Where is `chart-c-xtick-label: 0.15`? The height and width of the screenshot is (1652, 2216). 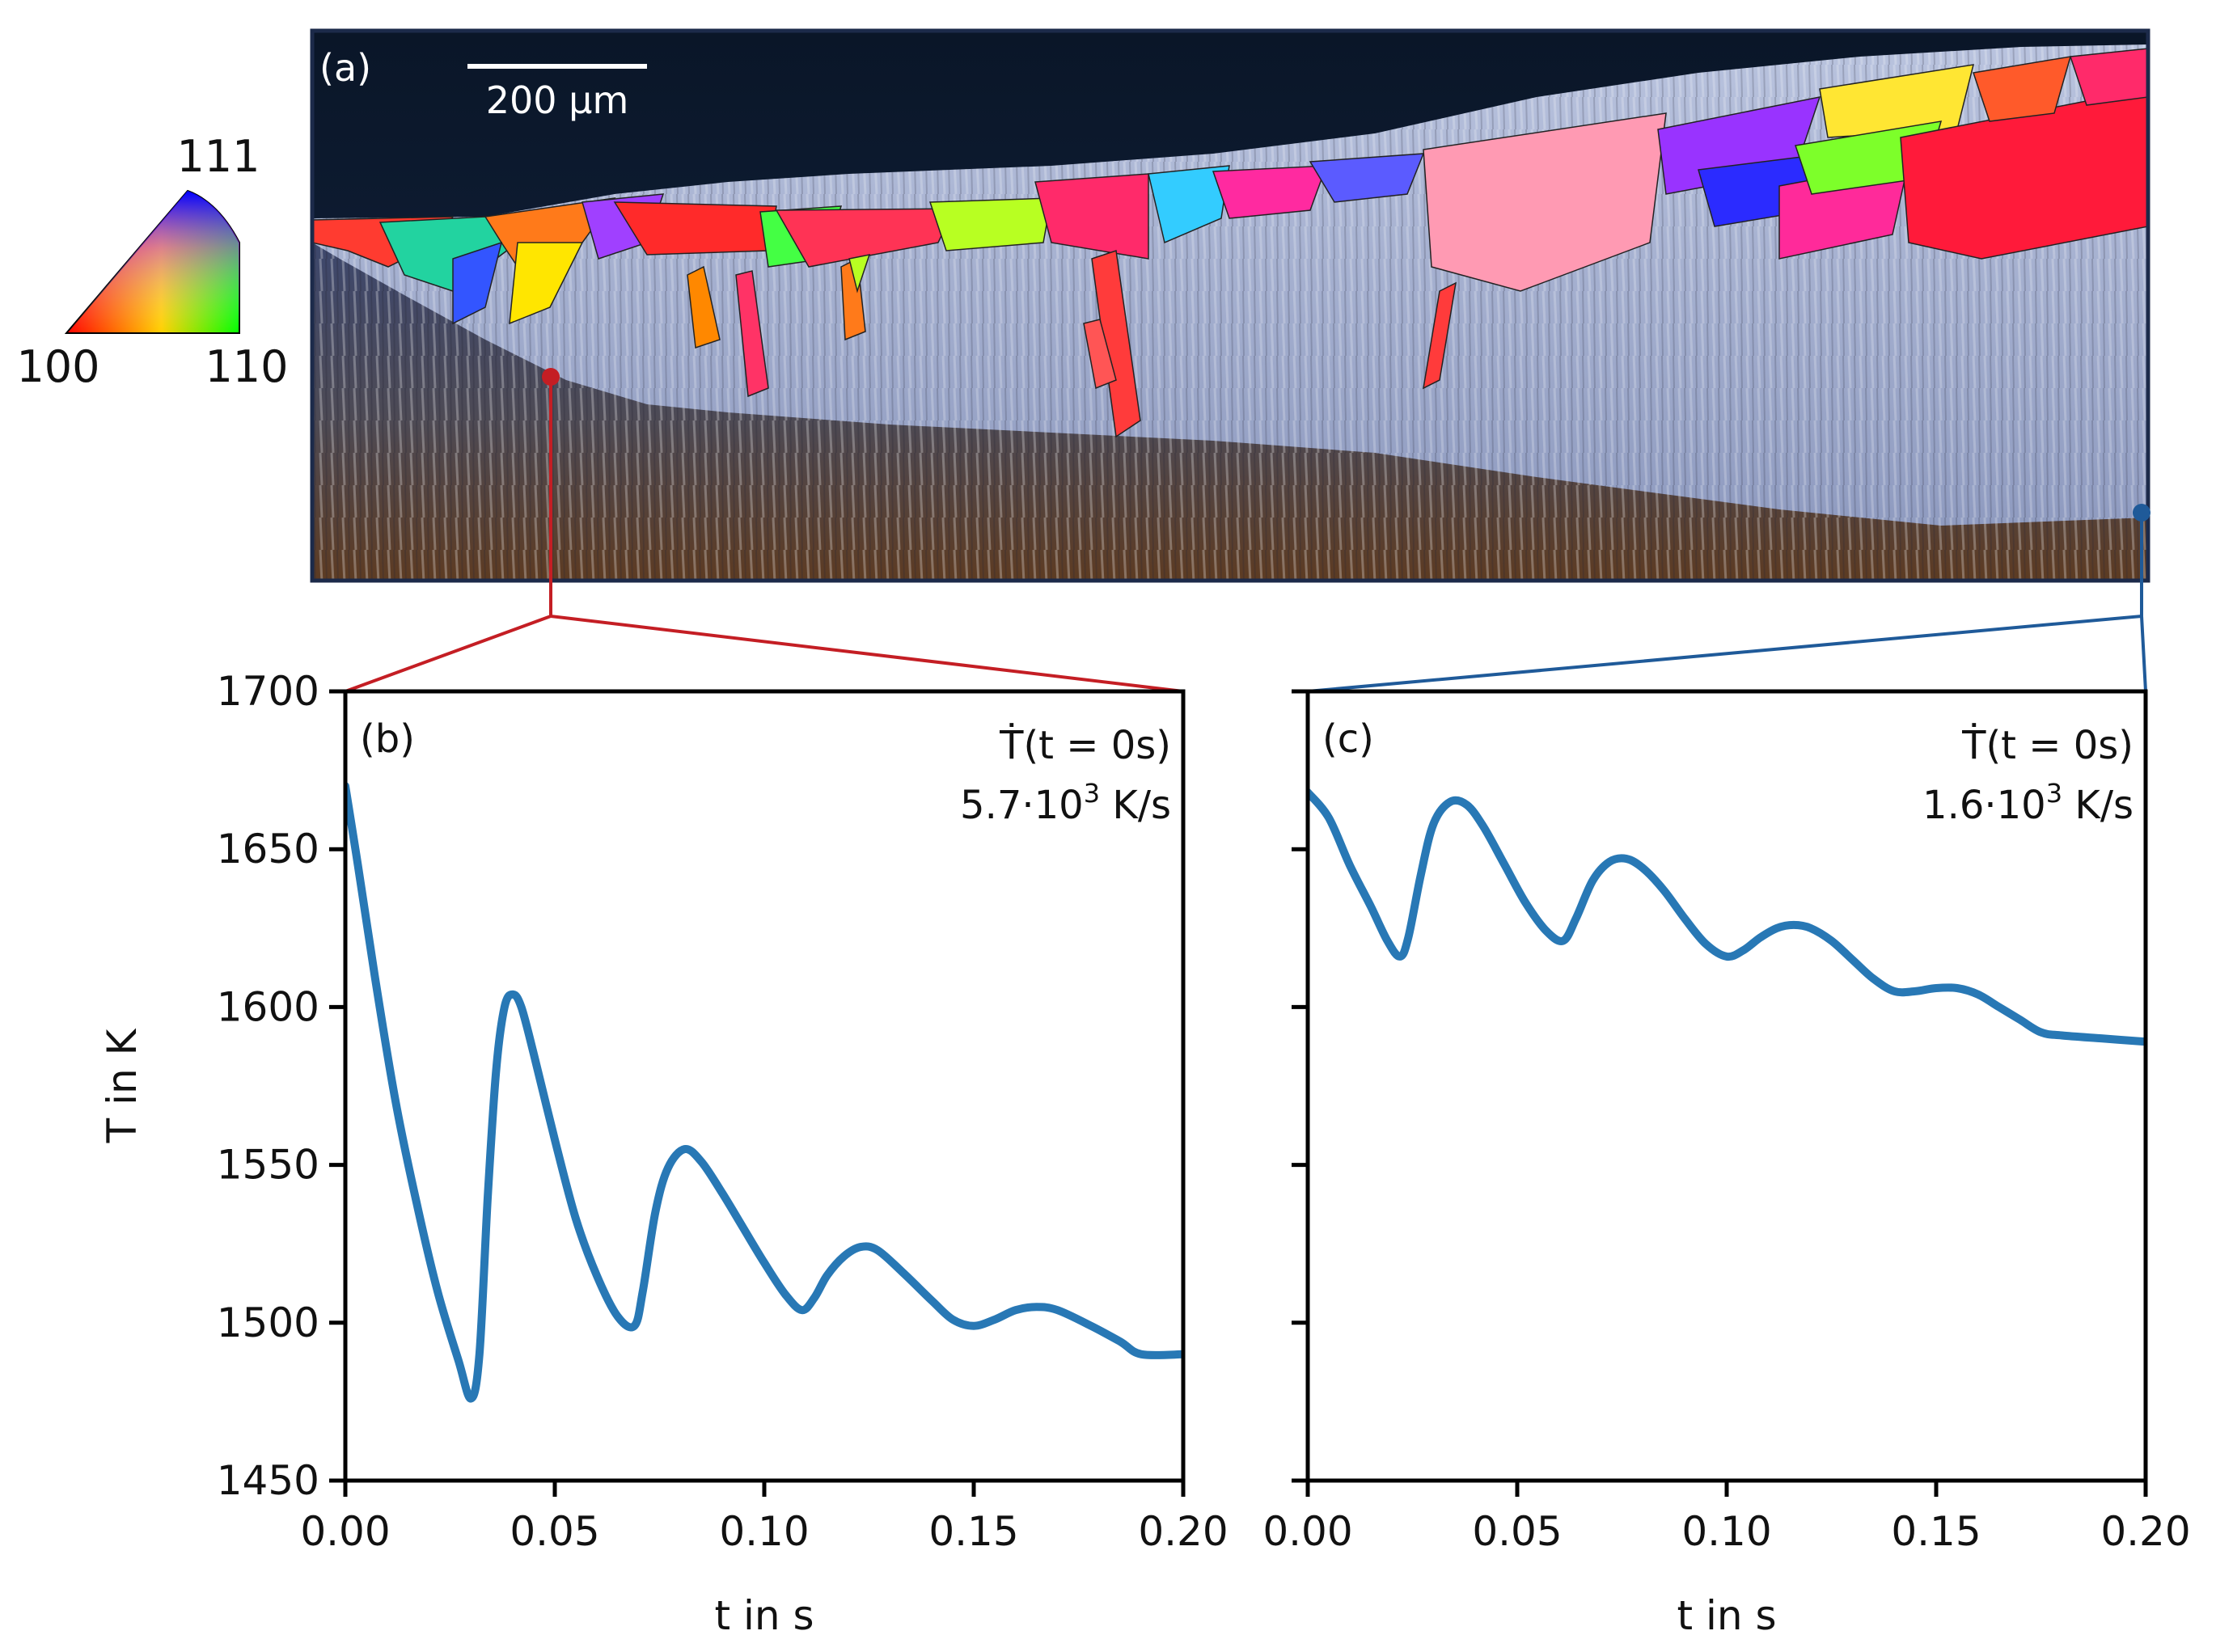 chart-c-xtick-label: 0.15 is located at coordinates (1936, 1531).